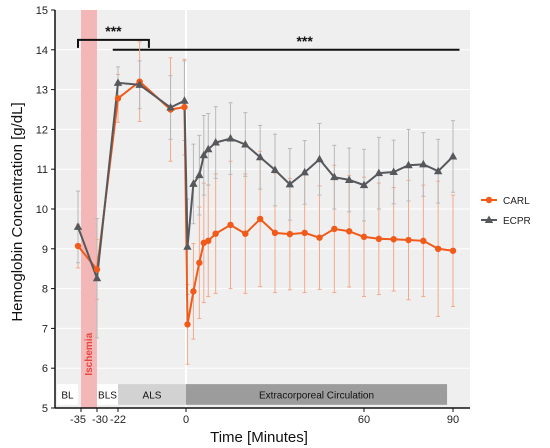 The image size is (550, 448). I want to click on phase-label: ALS, so click(152, 395).